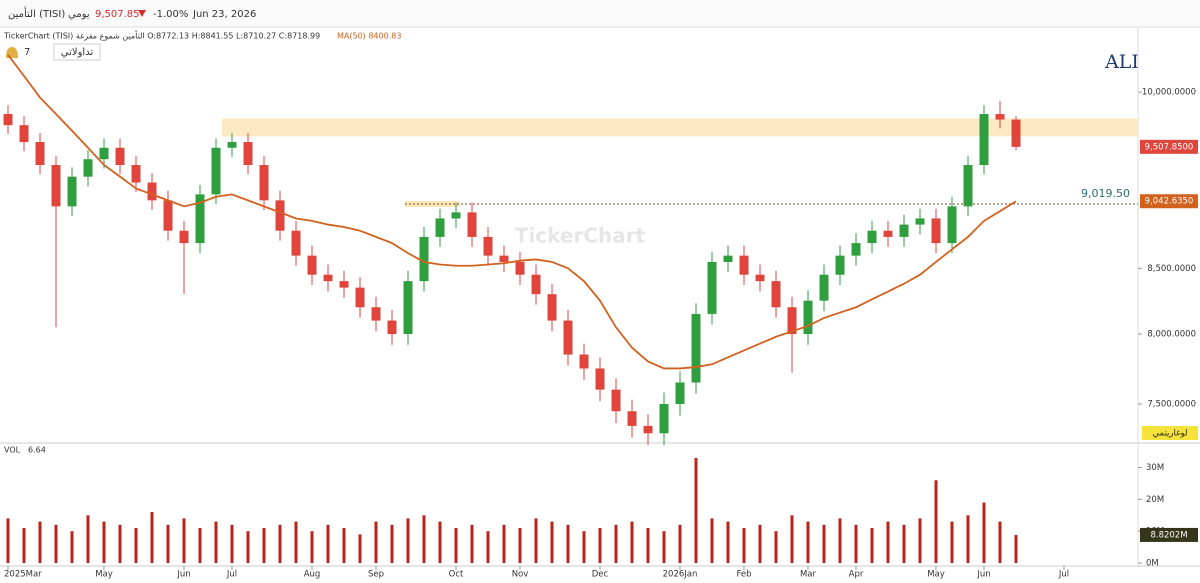  Describe the element at coordinates (580, 236) in the screenshot. I see `watermark: TickerChart` at that location.